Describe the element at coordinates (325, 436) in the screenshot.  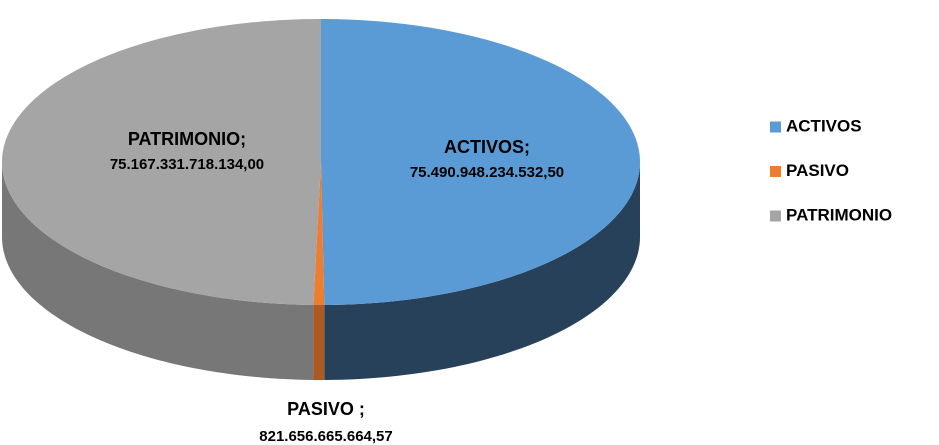
I see `data-label-value: 821.656.665.664,57` at that location.